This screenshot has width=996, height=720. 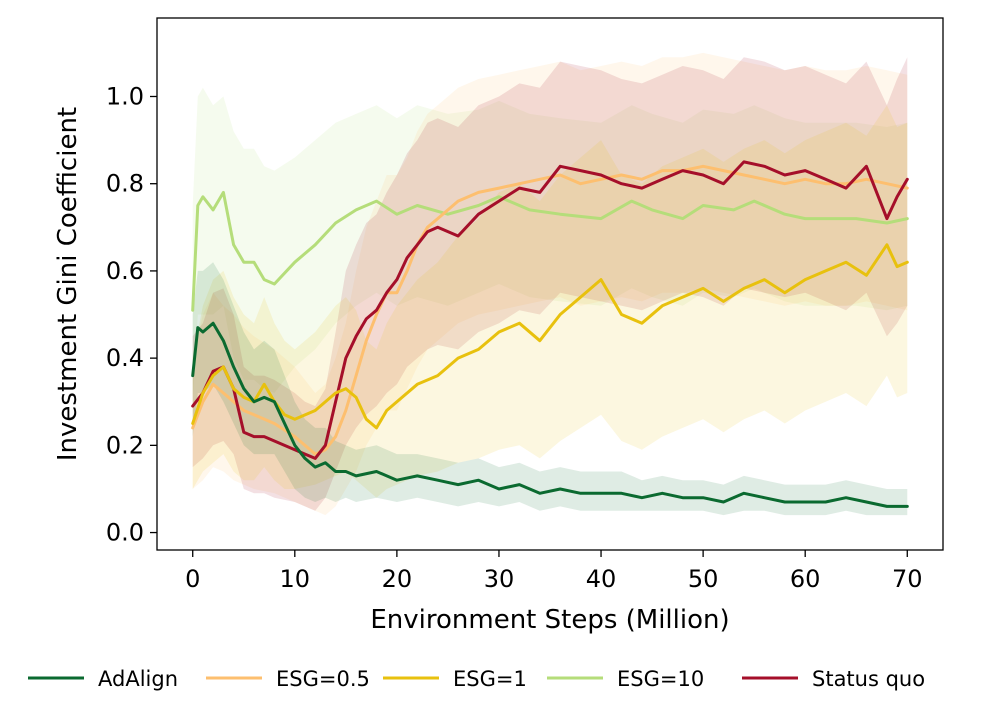 I want to click on x-tick-label: 0, so click(x=192, y=579).